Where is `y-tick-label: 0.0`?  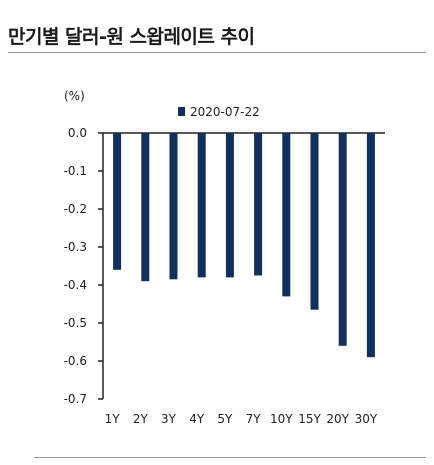
y-tick-label: 0.0 is located at coordinates (77, 133).